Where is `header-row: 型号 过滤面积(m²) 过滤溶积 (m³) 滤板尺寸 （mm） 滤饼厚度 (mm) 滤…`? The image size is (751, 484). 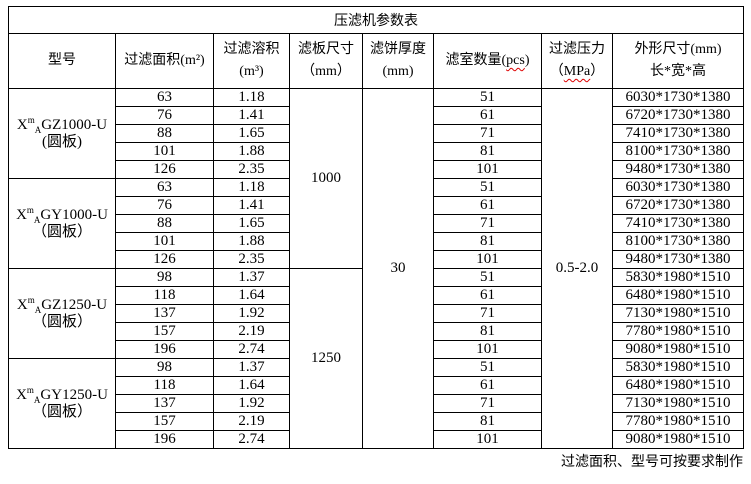 header-row: 型号 过滤面积(m²) 过滤溶积 (m³) 滤板尺寸 （mm） 滤饼厚度 (mm) 滤… is located at coordinates (376, 61).